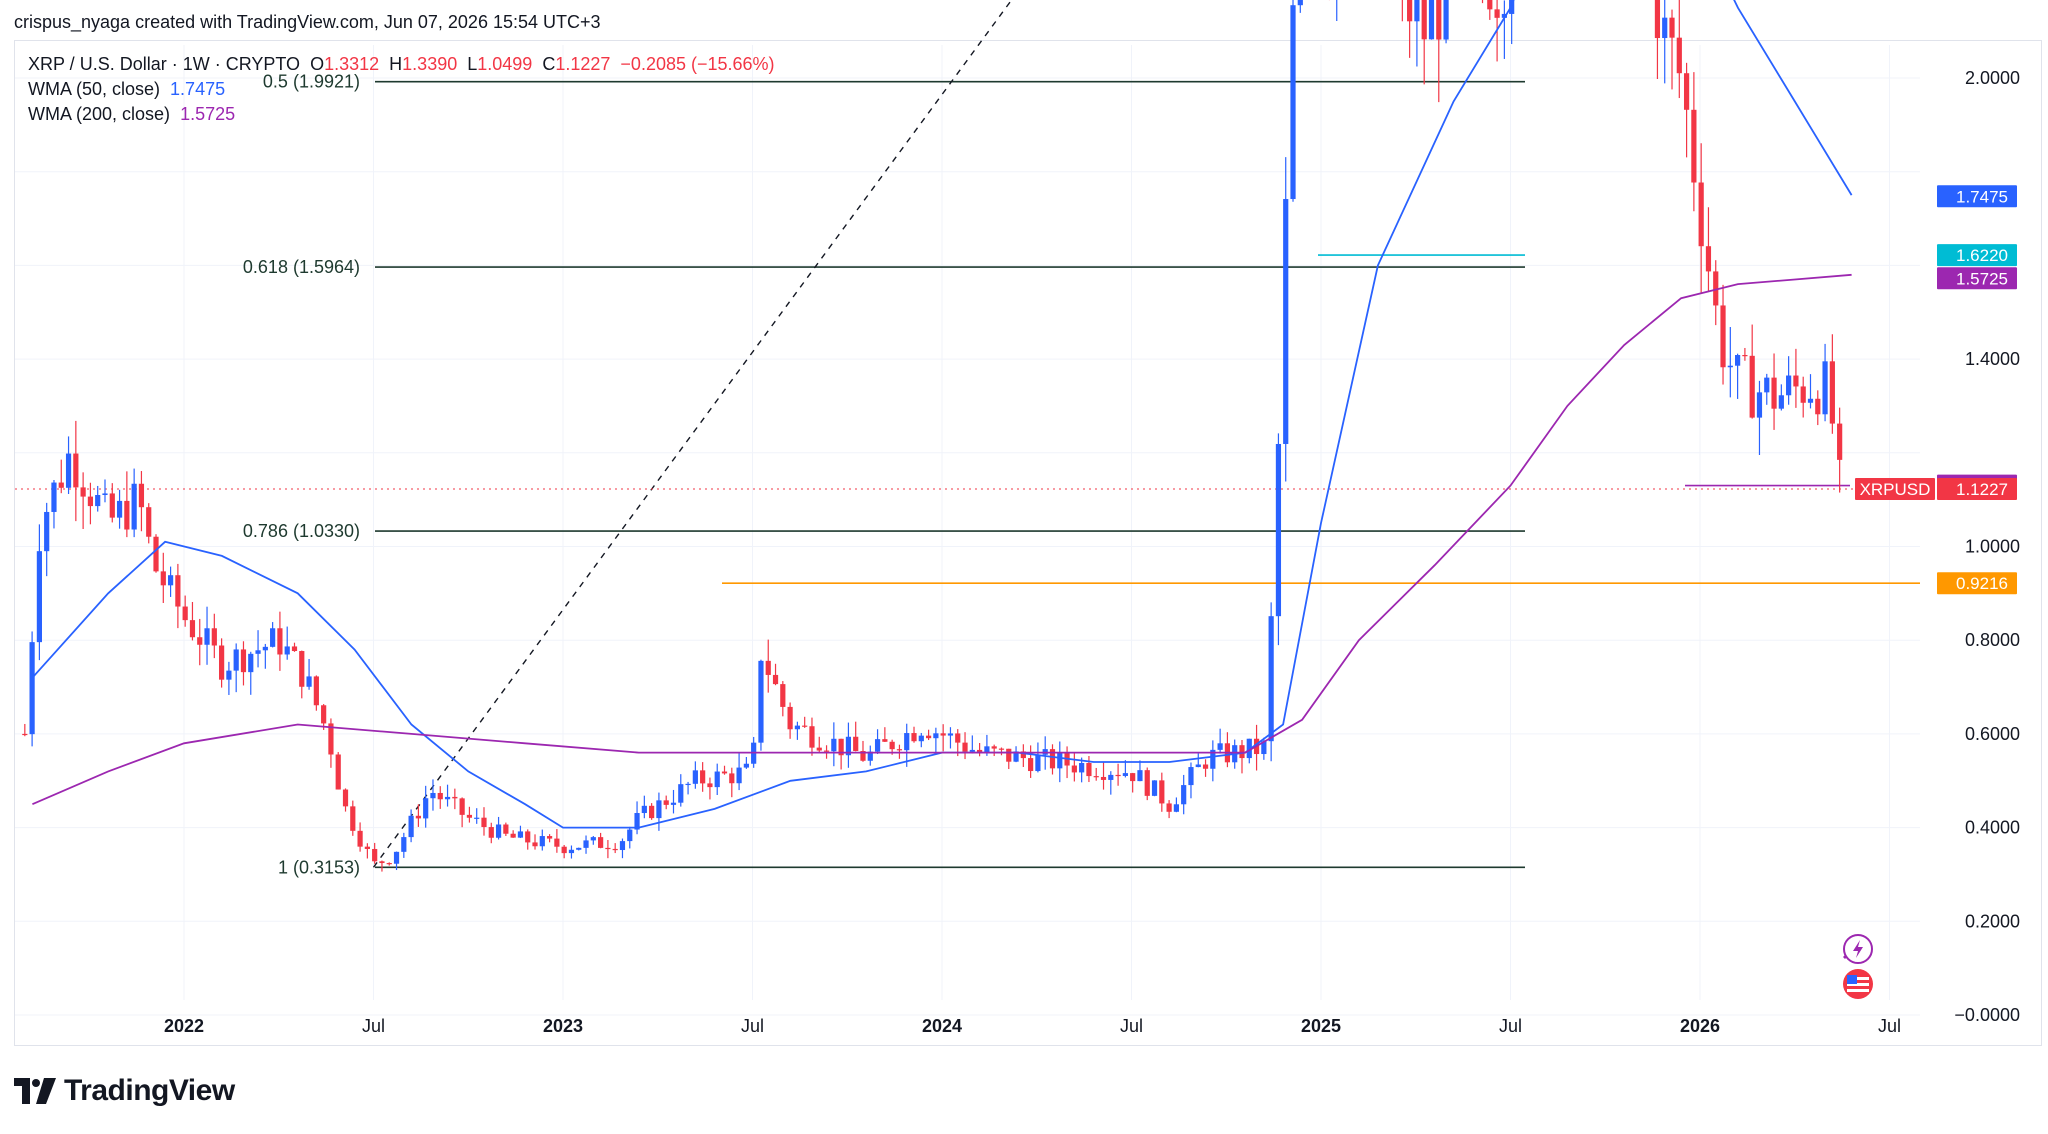 The width and height of the screenshot is (2048, 1134). Describe the element at coordinates (164, 64) in the screenshot. I see `legend-symbol: XRP / U.S. Dollar · 1W · CRYPTO` at that location.